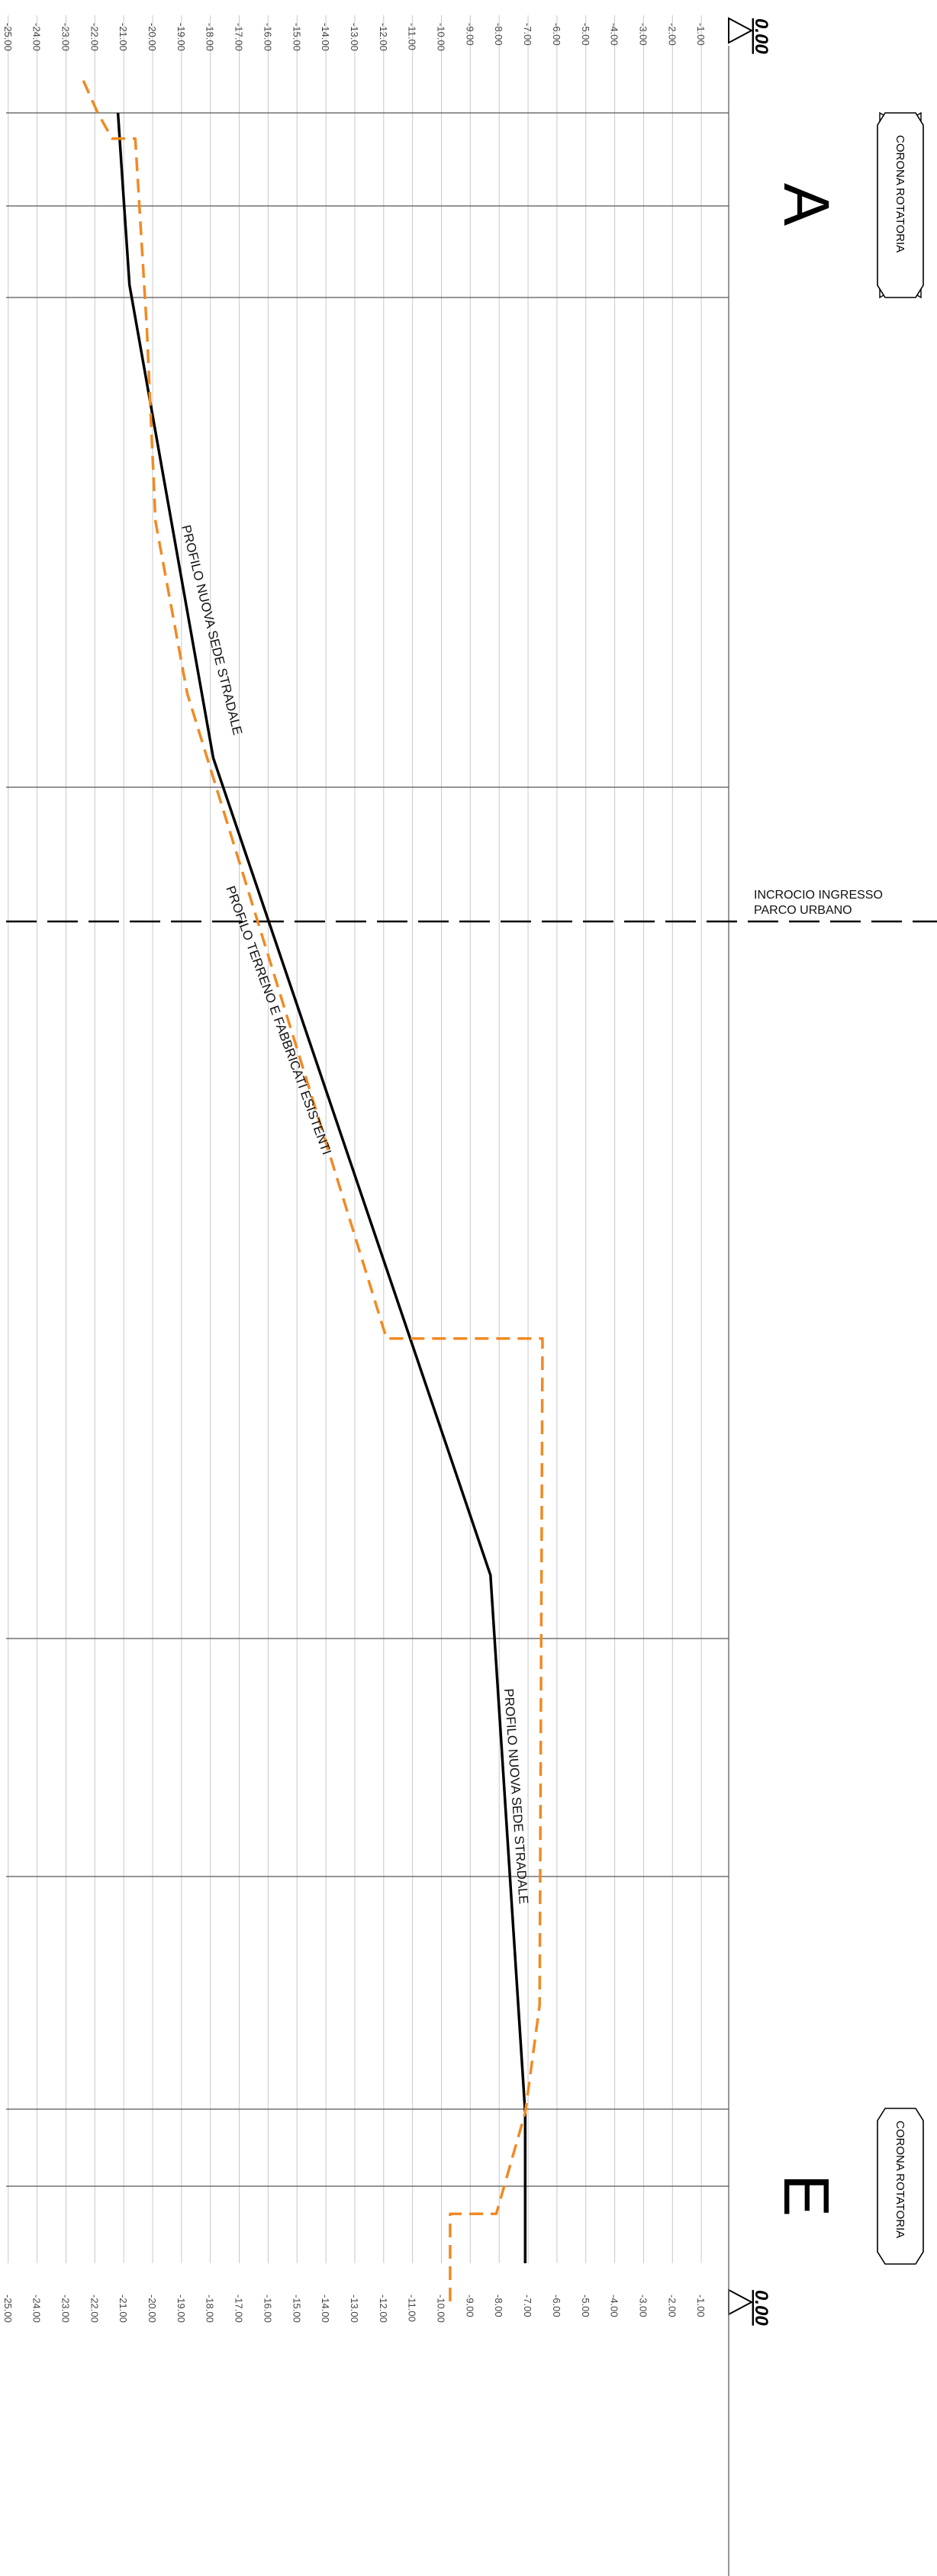 Image resolution: width=937 pixels, height=2576 pixels. Describe the element at coordinates (806, 205) in the screenshot. I see `section-letter-start: A` at that location.